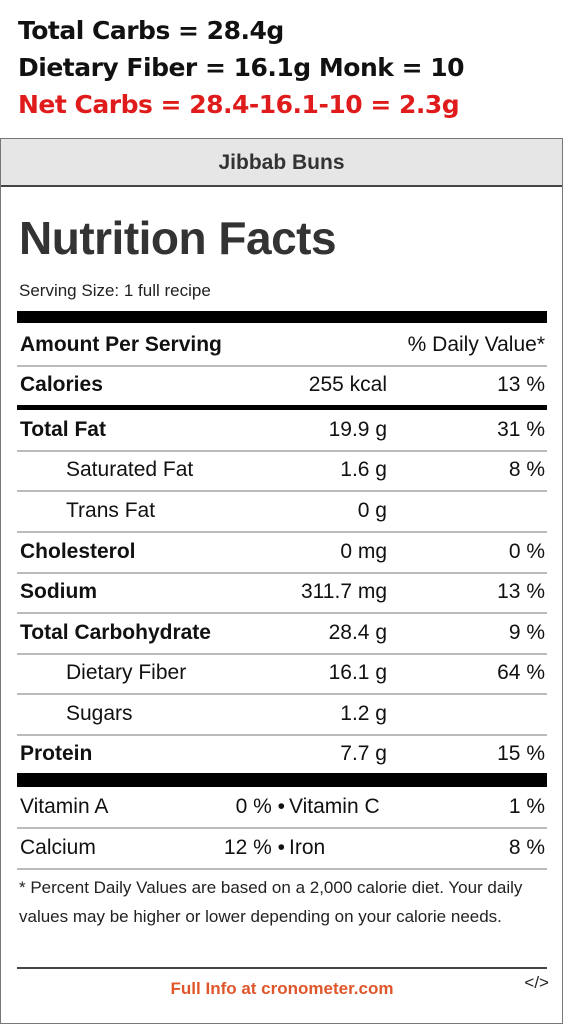 The width and height of the screenshot is (563, 1024). I want to click on amount-header-row: Amount Per Serving % Daily Value*, so click(282, 346).